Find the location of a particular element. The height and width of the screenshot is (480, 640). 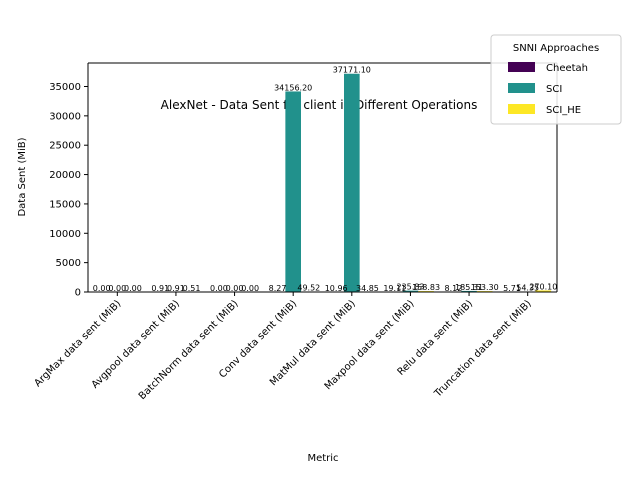

y-tick-label: 30000 is located at coordinates (65, 116).